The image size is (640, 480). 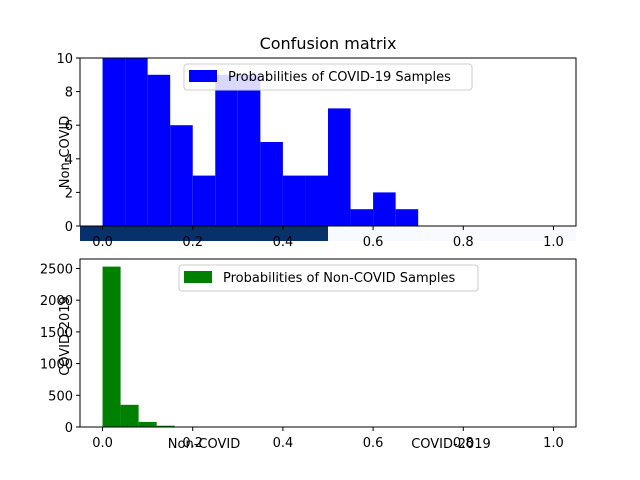 I want to click on bottom-ytick-label-4: 2000, so click(x=56, y=301).